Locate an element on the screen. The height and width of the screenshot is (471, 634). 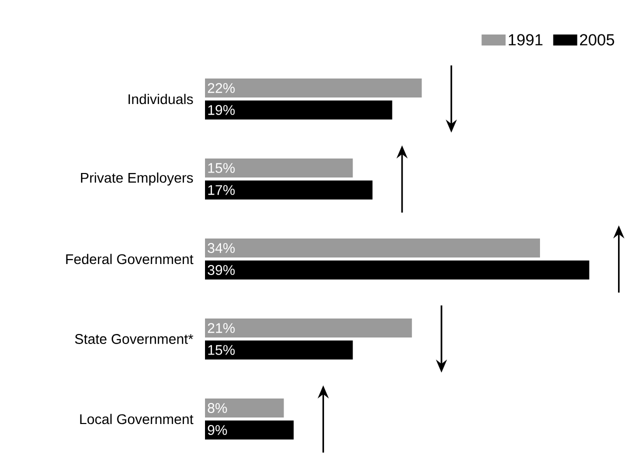
y-tick-label: Federal Government is located at coordinates (130, 259).